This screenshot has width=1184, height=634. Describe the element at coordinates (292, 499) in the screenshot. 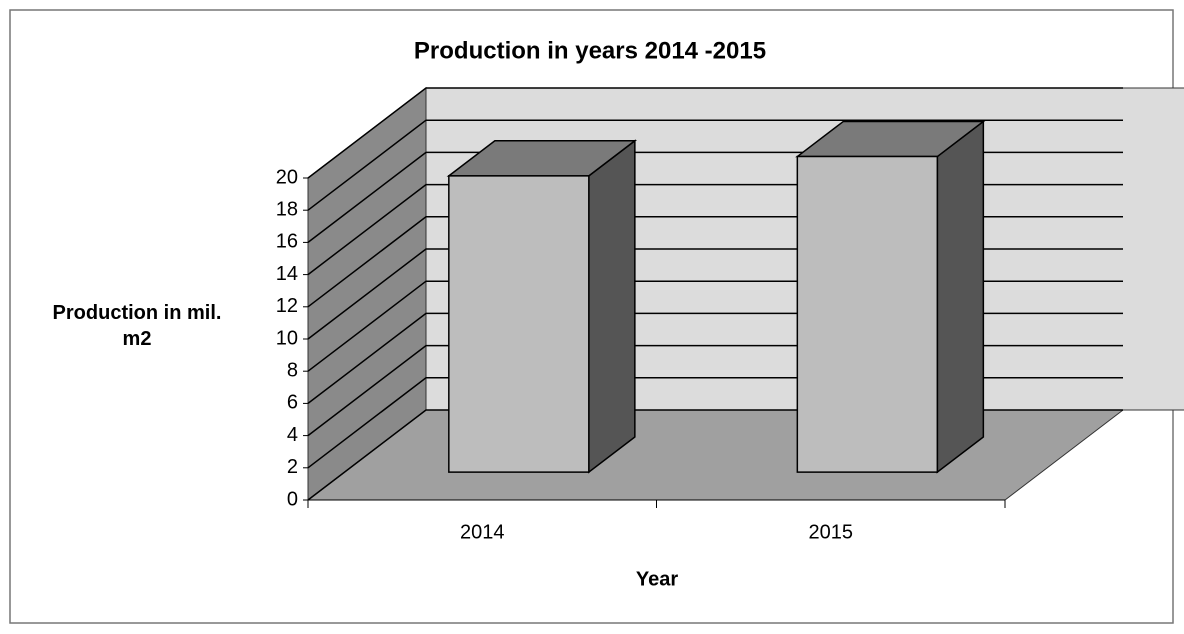

I see `y-tick-label: 0` at that location.